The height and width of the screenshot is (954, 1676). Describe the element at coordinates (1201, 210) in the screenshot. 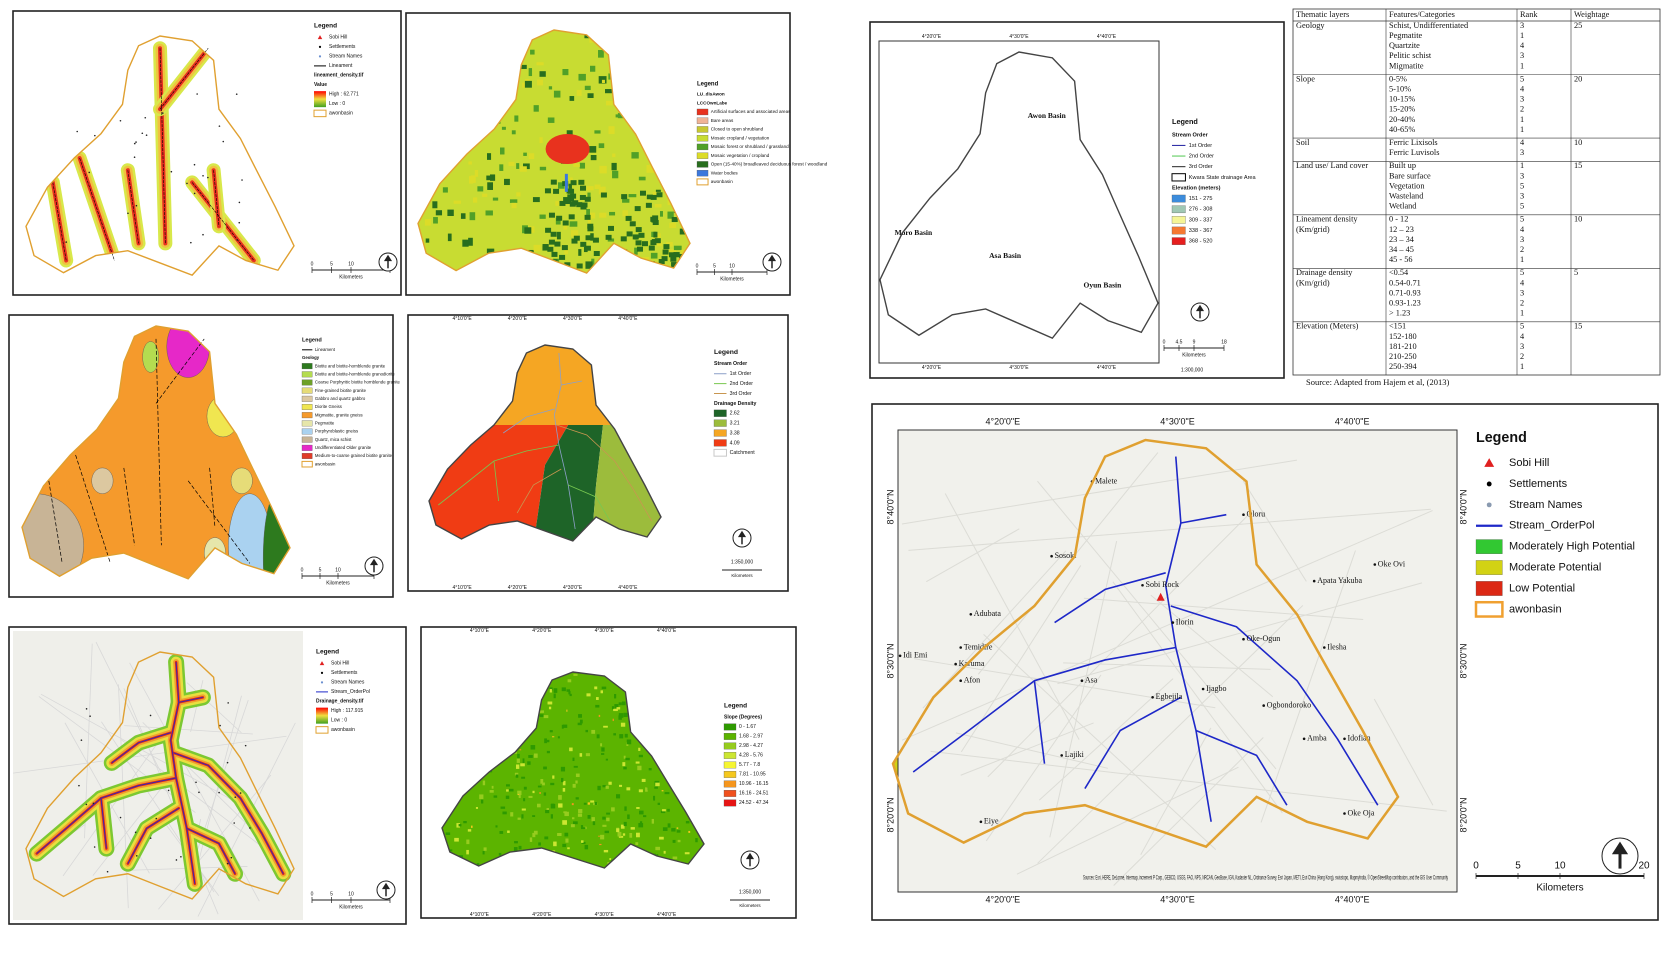

I see `legend-label: 276 - 308` at that location.